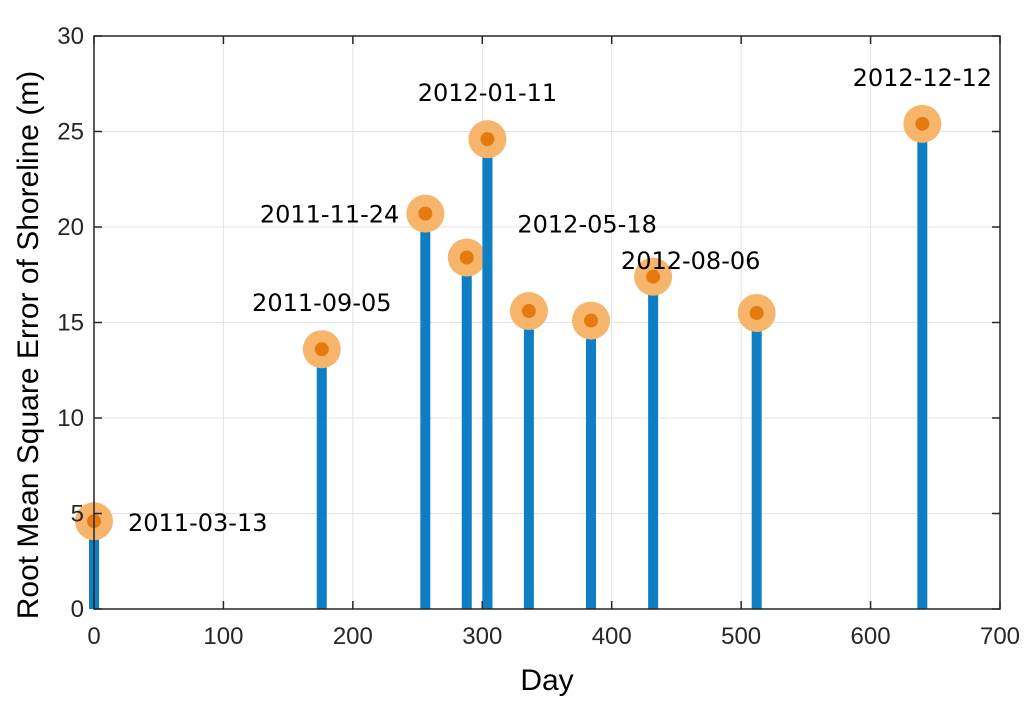  What do you see at coordinates (546, 680) in the screenshot?
I see `x-axis-label: Day` at bounding box center [546, 680].